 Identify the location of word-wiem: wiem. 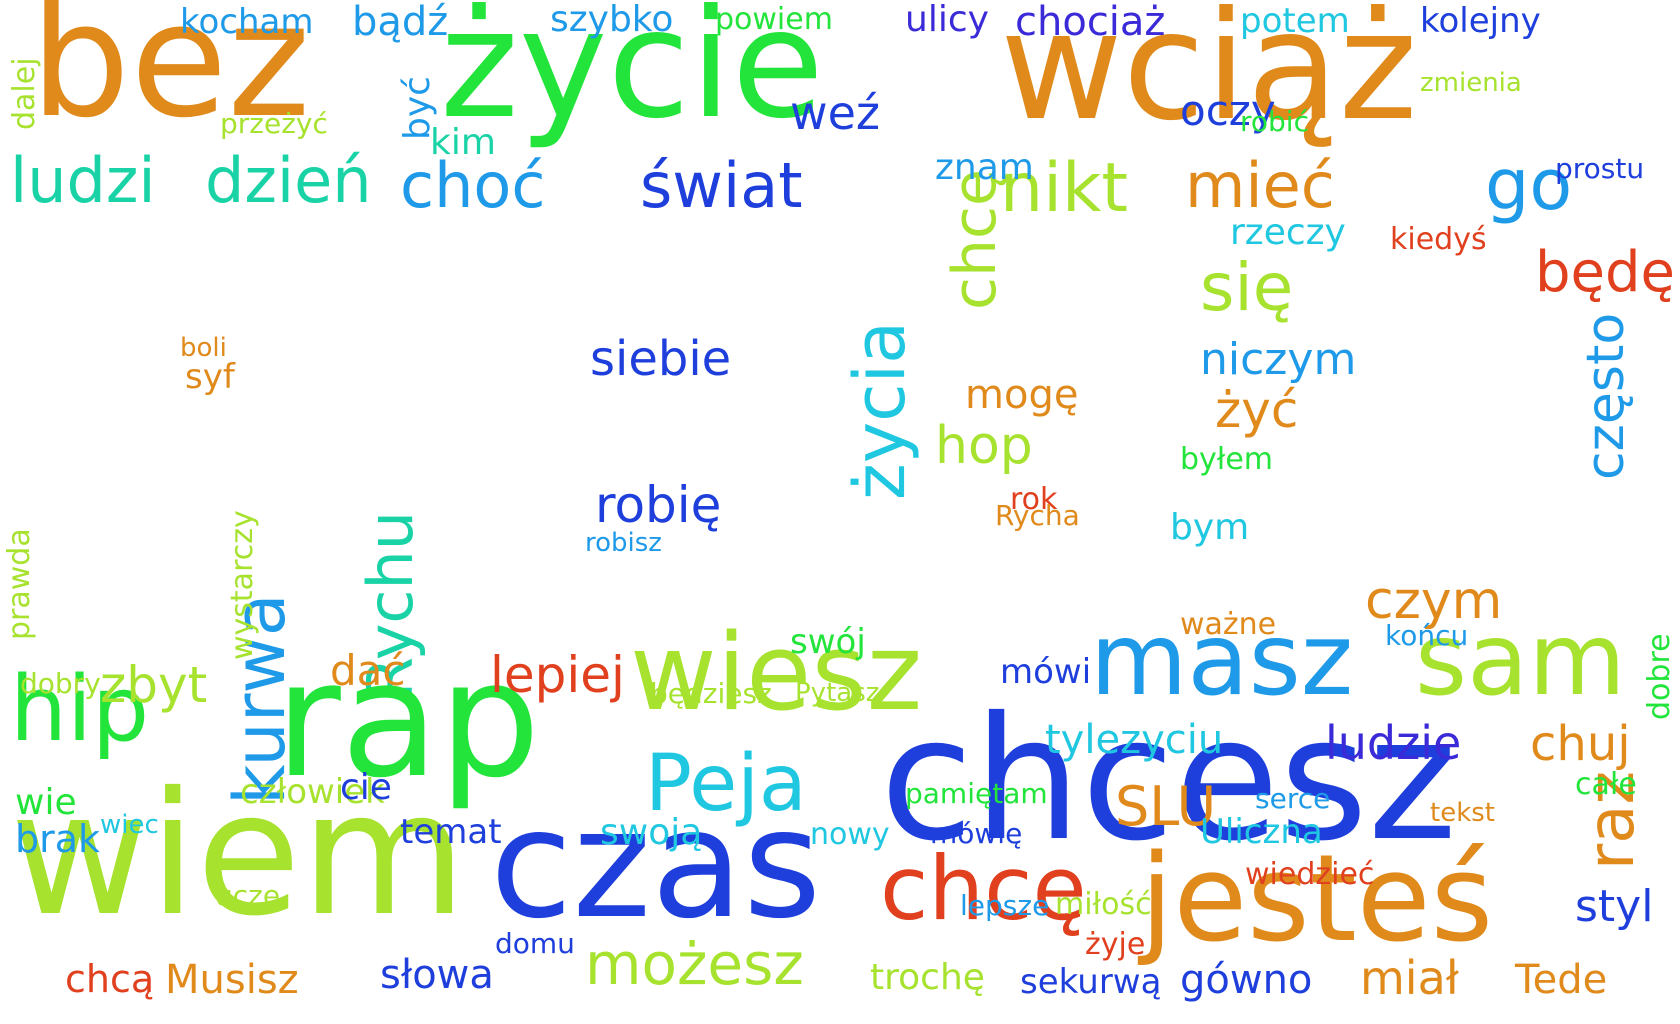
(238, 855).